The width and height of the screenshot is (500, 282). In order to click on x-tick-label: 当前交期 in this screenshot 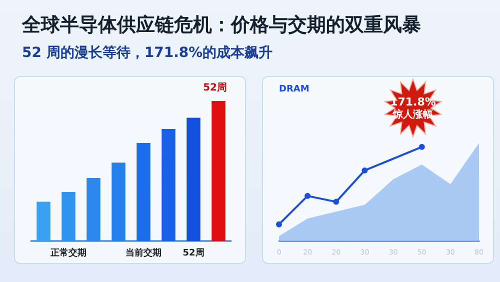, I will do `click(144, 253)`.